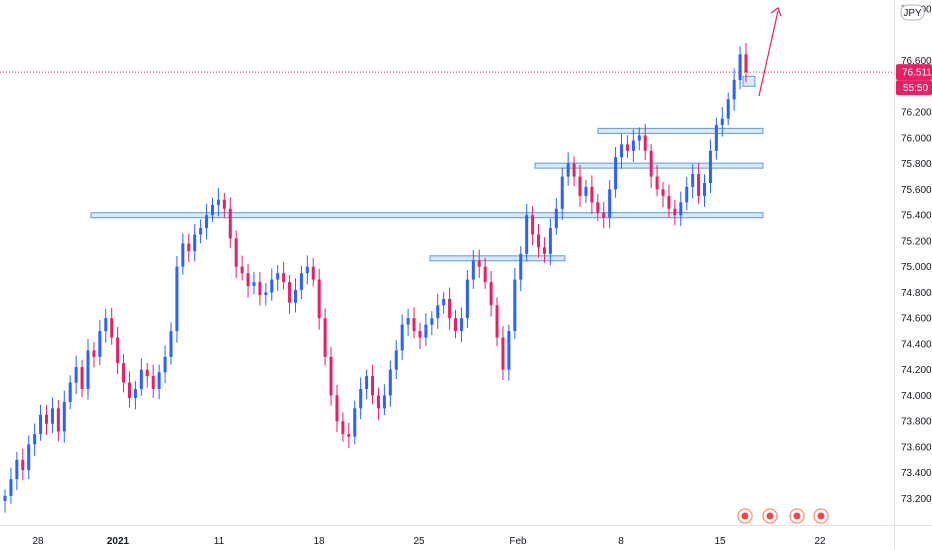 Image resolution: width=932 pixels, height=550 pixels. What do you see at coordinates (916, 344) in the screenshot?
I see `price-tick-label: 74.400` at bounding box center [916, 344].